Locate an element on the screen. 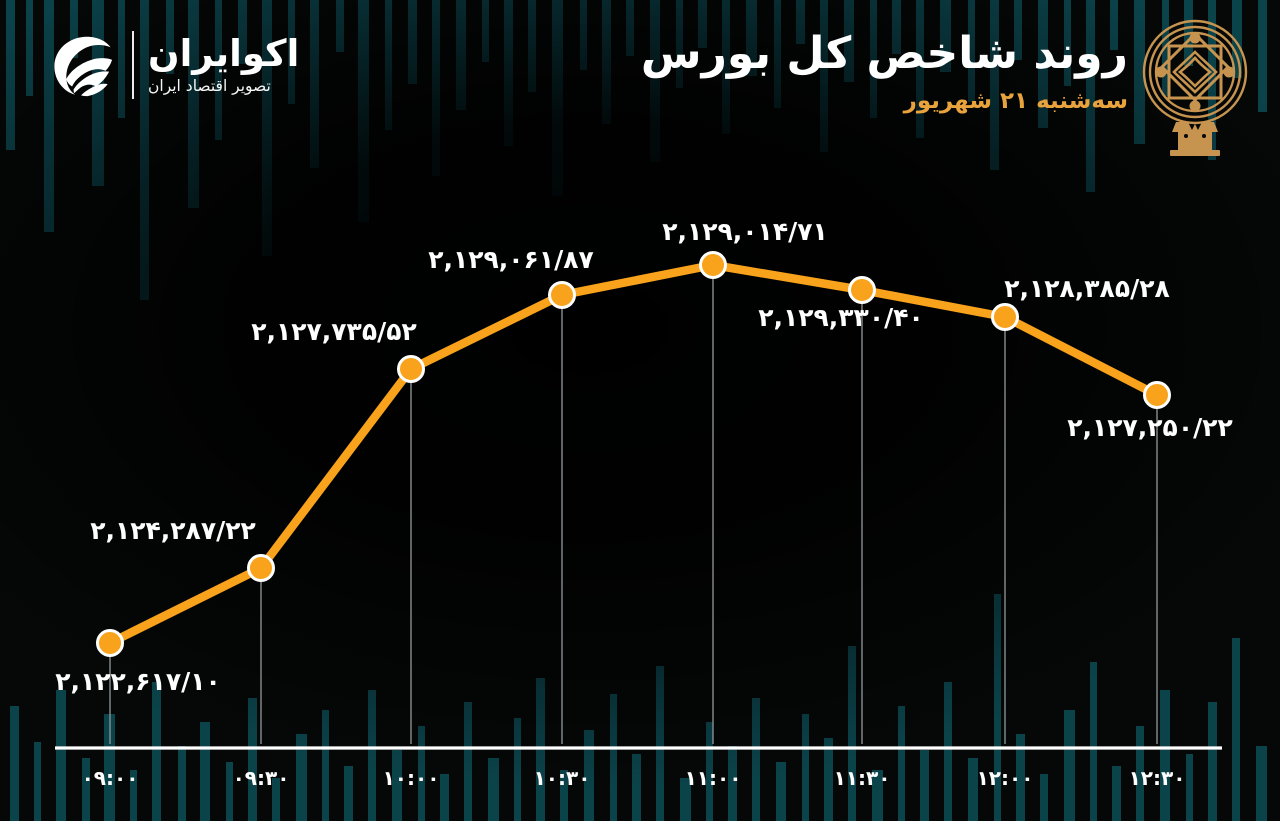  x-axis-tick-label: ۱۲:۰۰ is located at coordinates (1005, 778).